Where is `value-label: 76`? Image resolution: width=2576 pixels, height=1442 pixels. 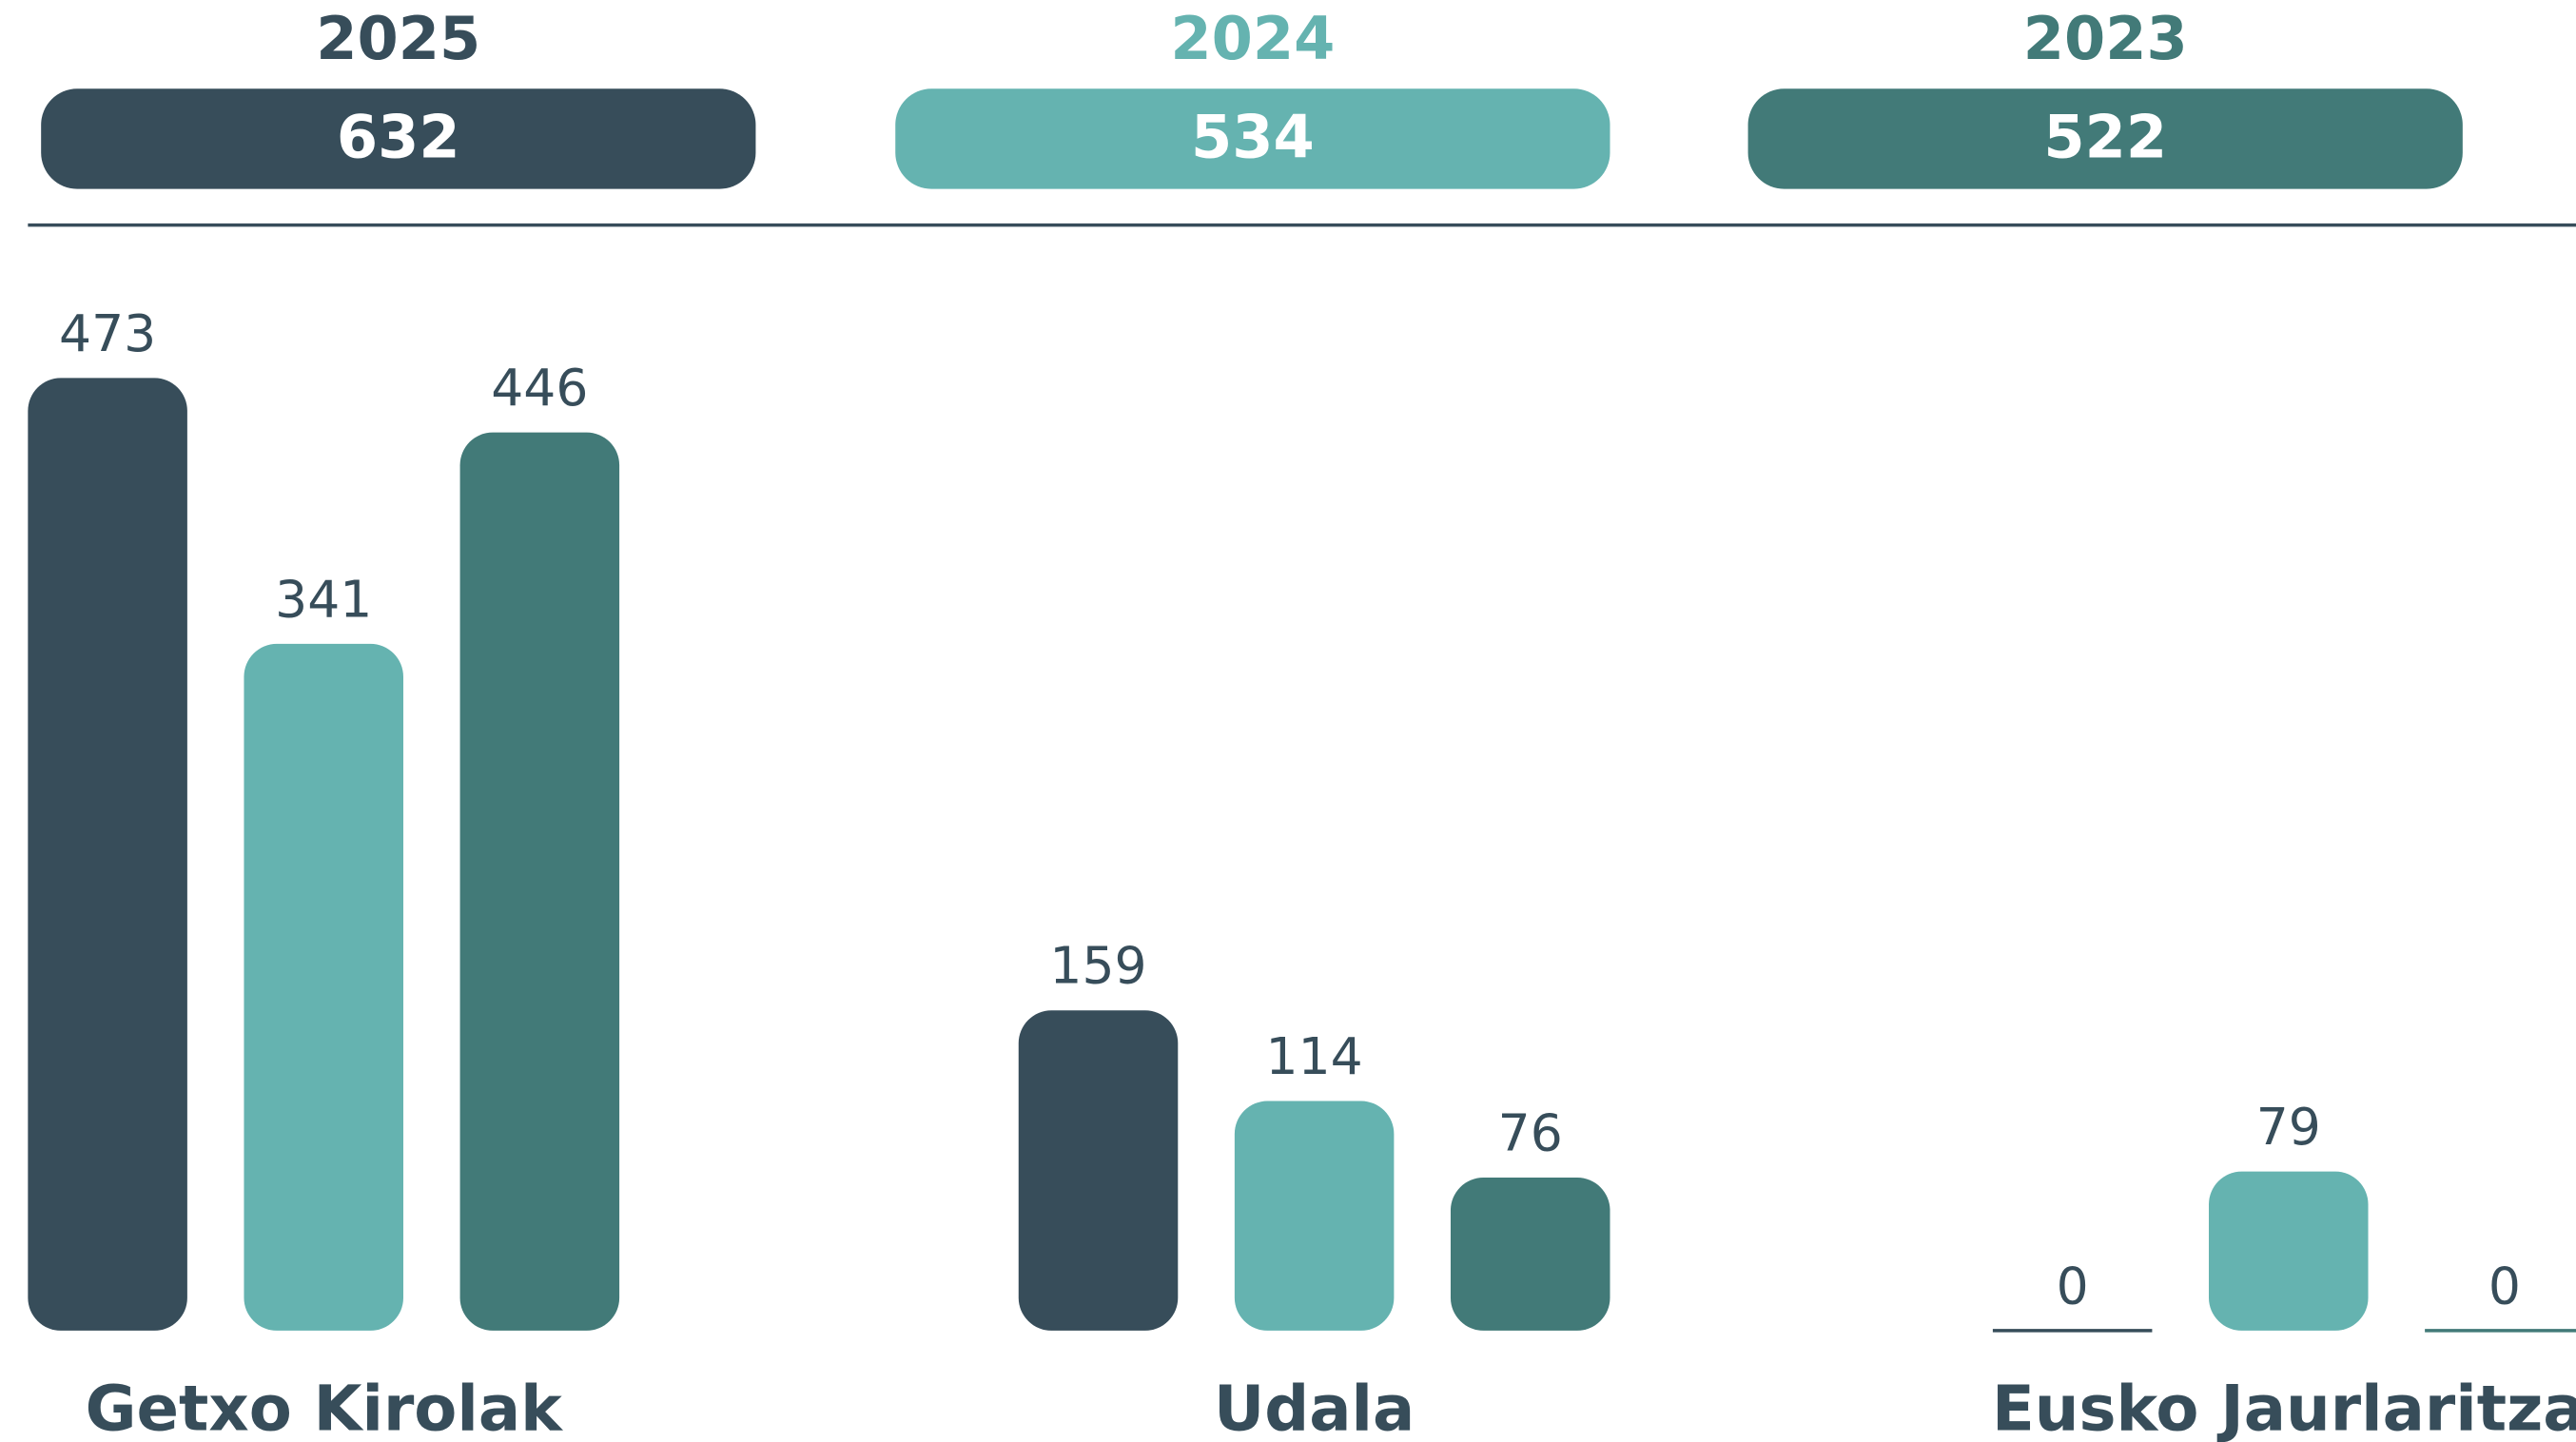
value-label: 76 is located at coordinates (1531, 1132).